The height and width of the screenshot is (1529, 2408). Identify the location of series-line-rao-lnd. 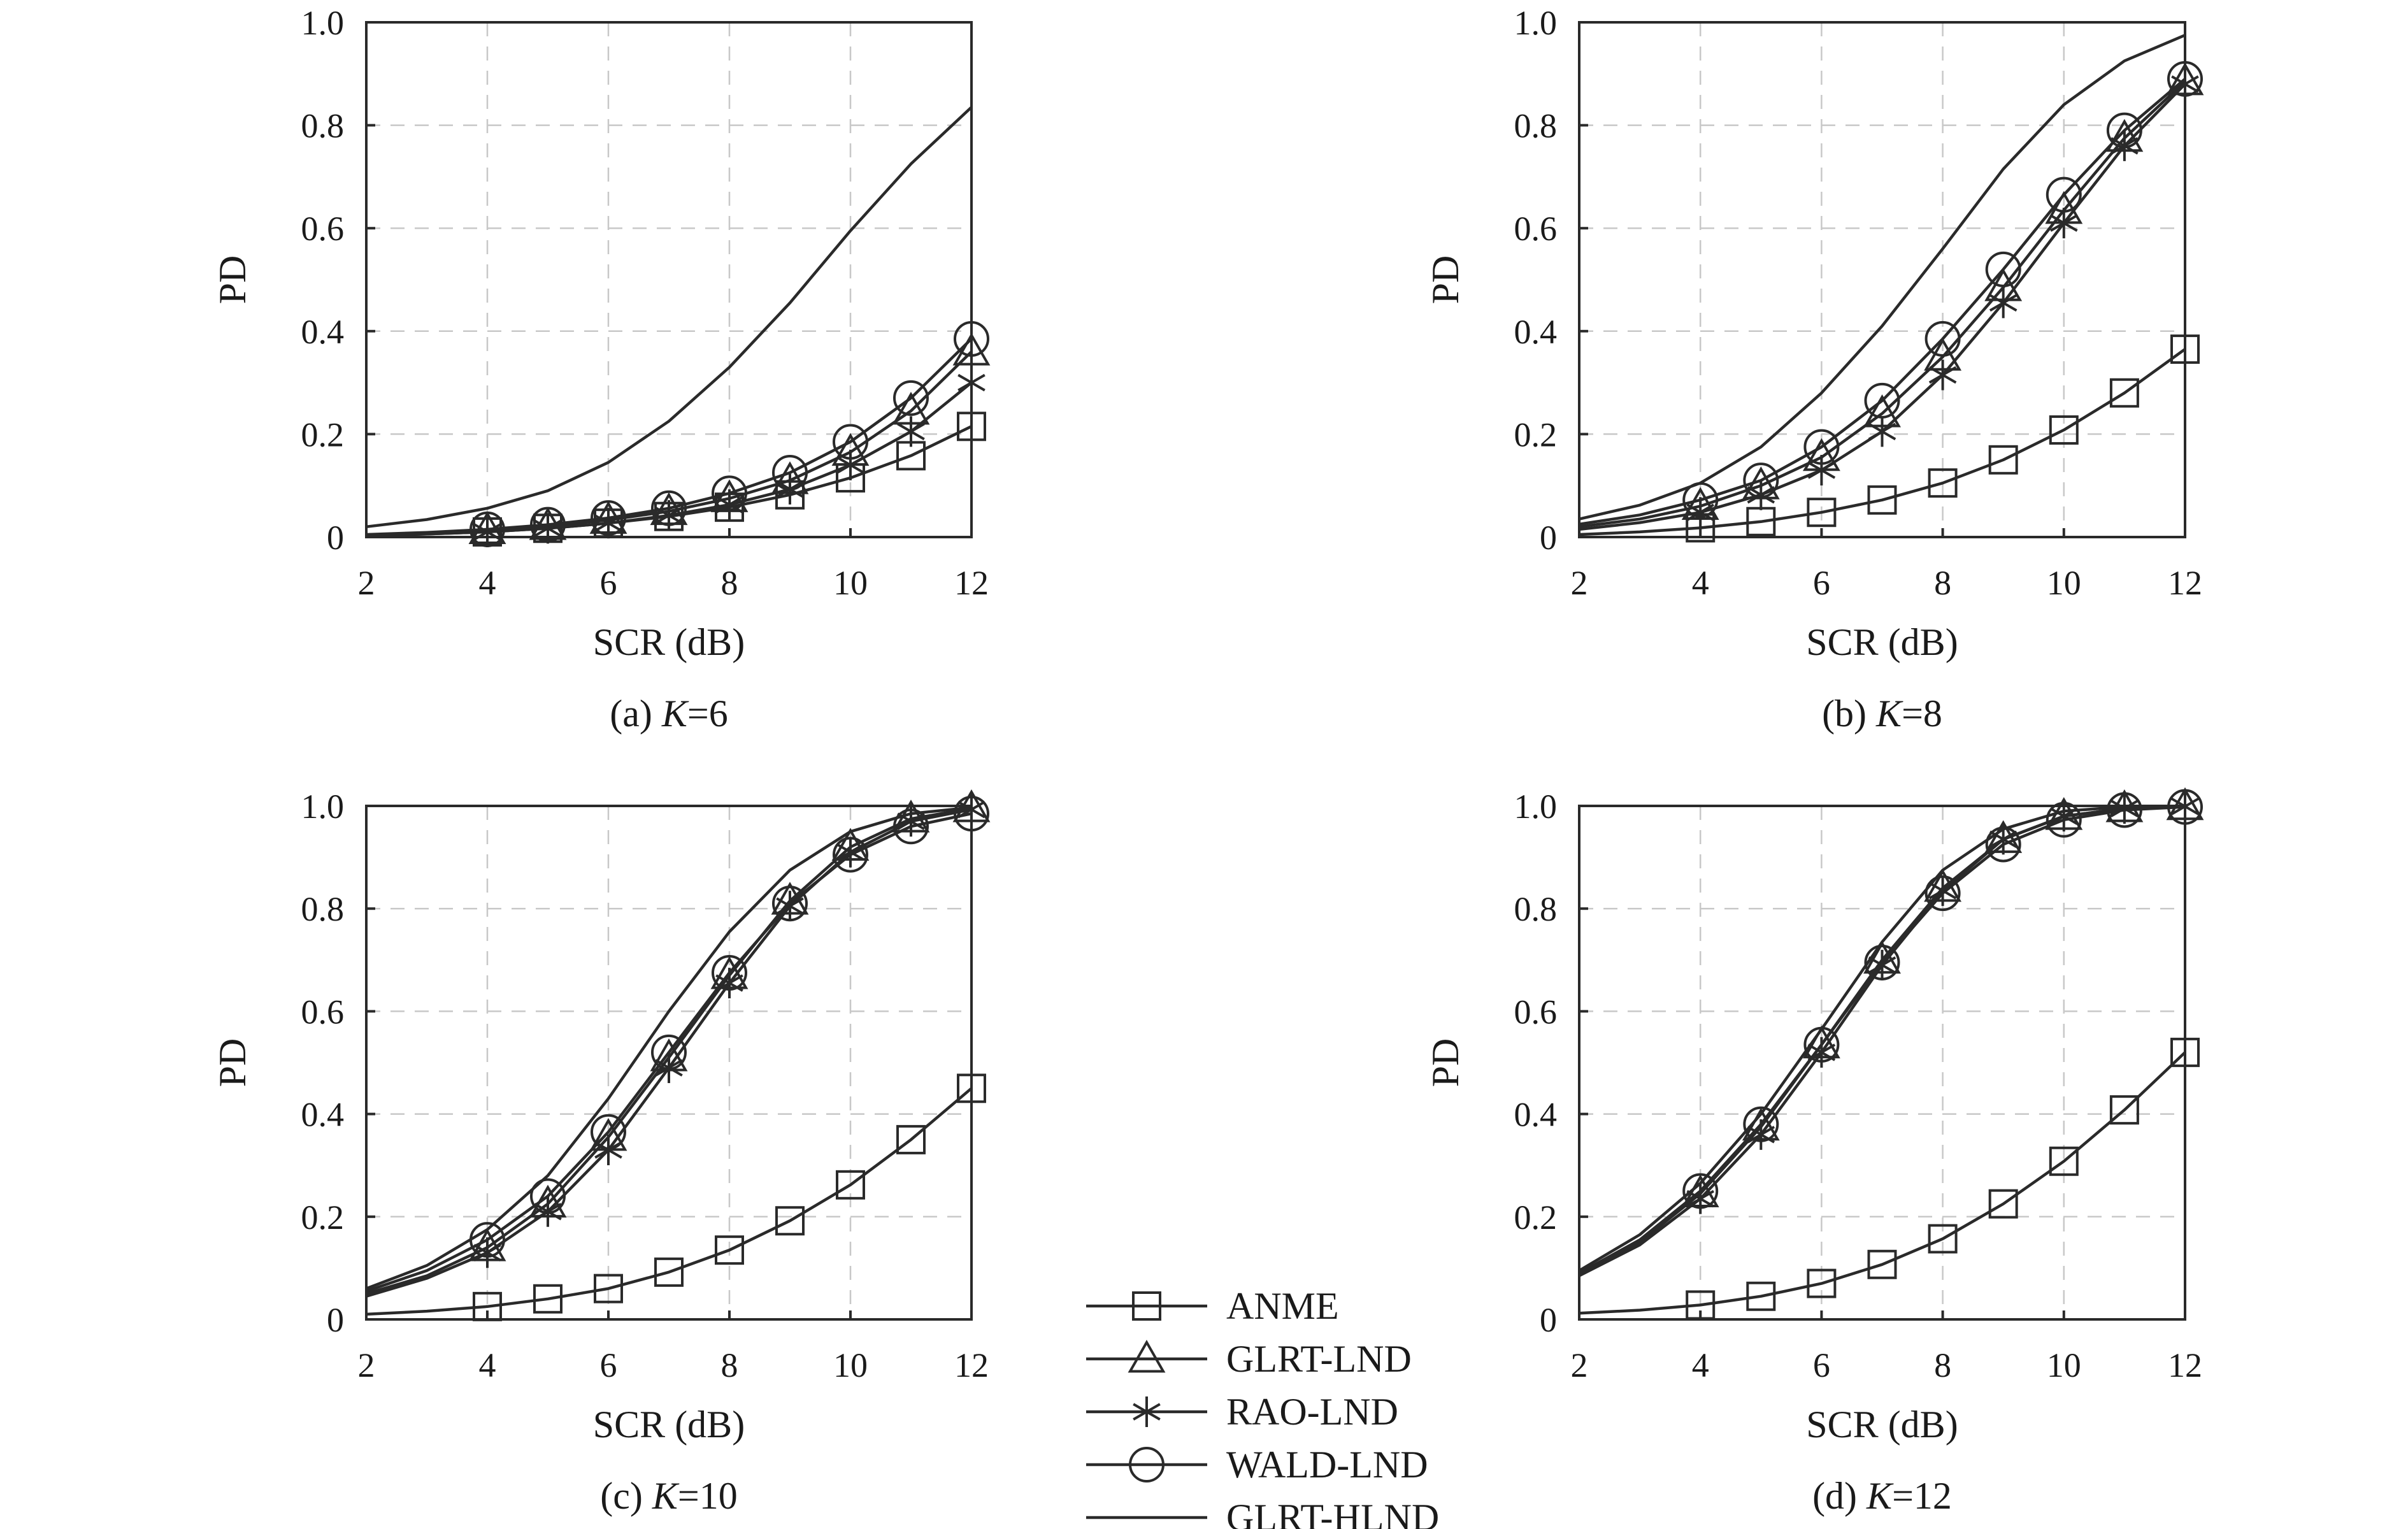
(1882, 307).